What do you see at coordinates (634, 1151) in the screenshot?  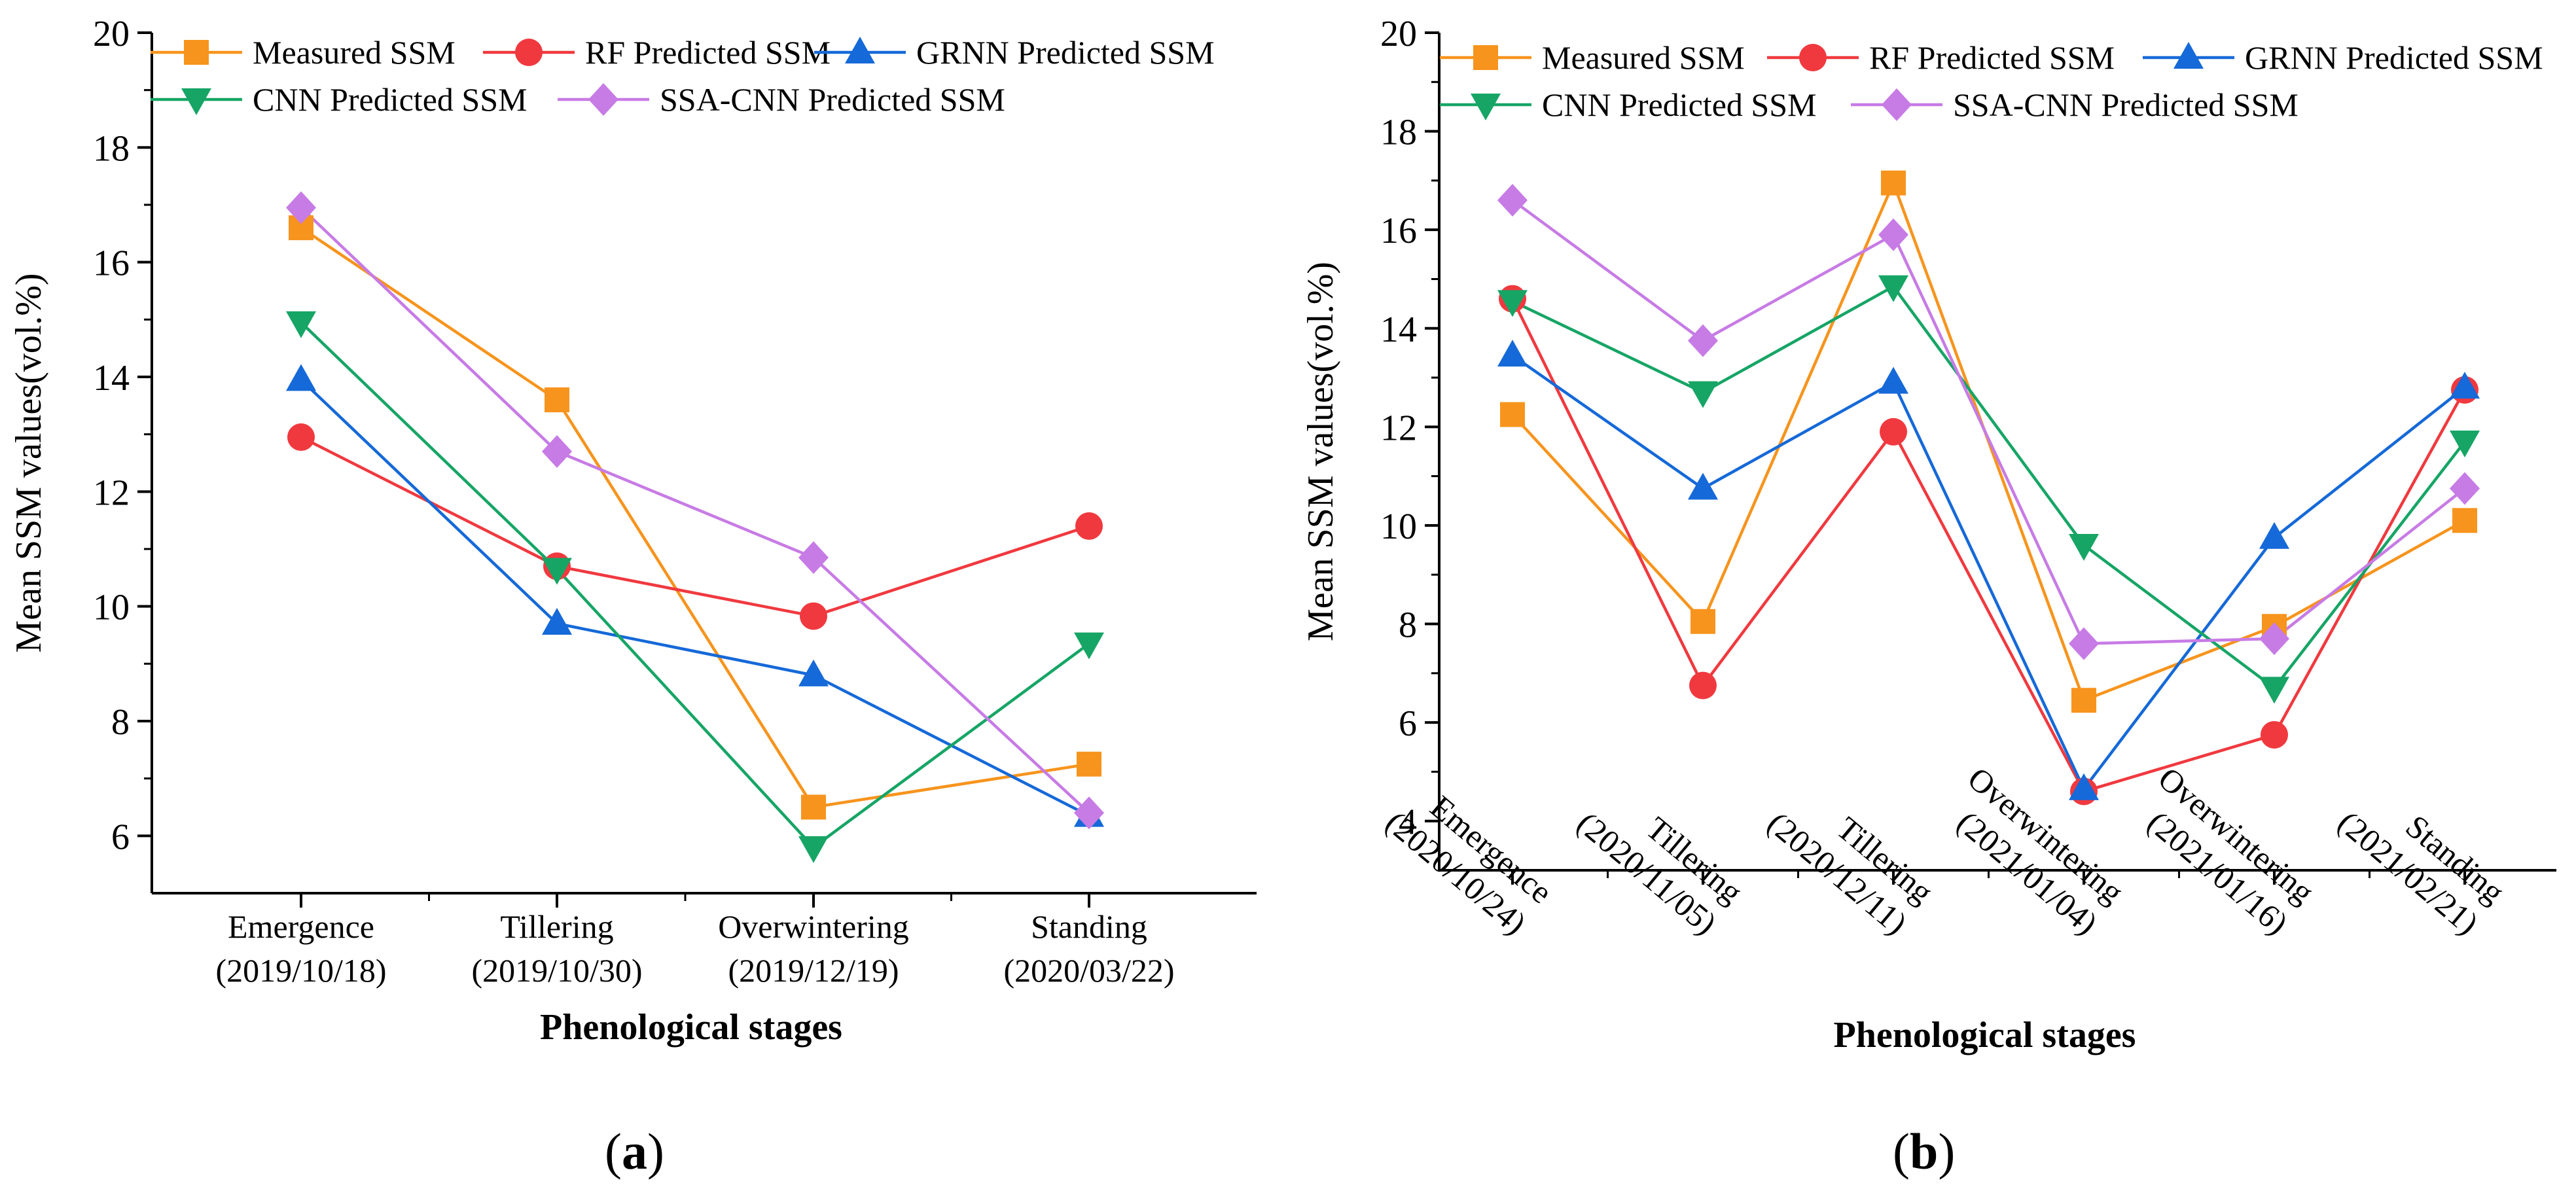 I see `panel-label-a: (a)` at bounding box center [634, 1151].